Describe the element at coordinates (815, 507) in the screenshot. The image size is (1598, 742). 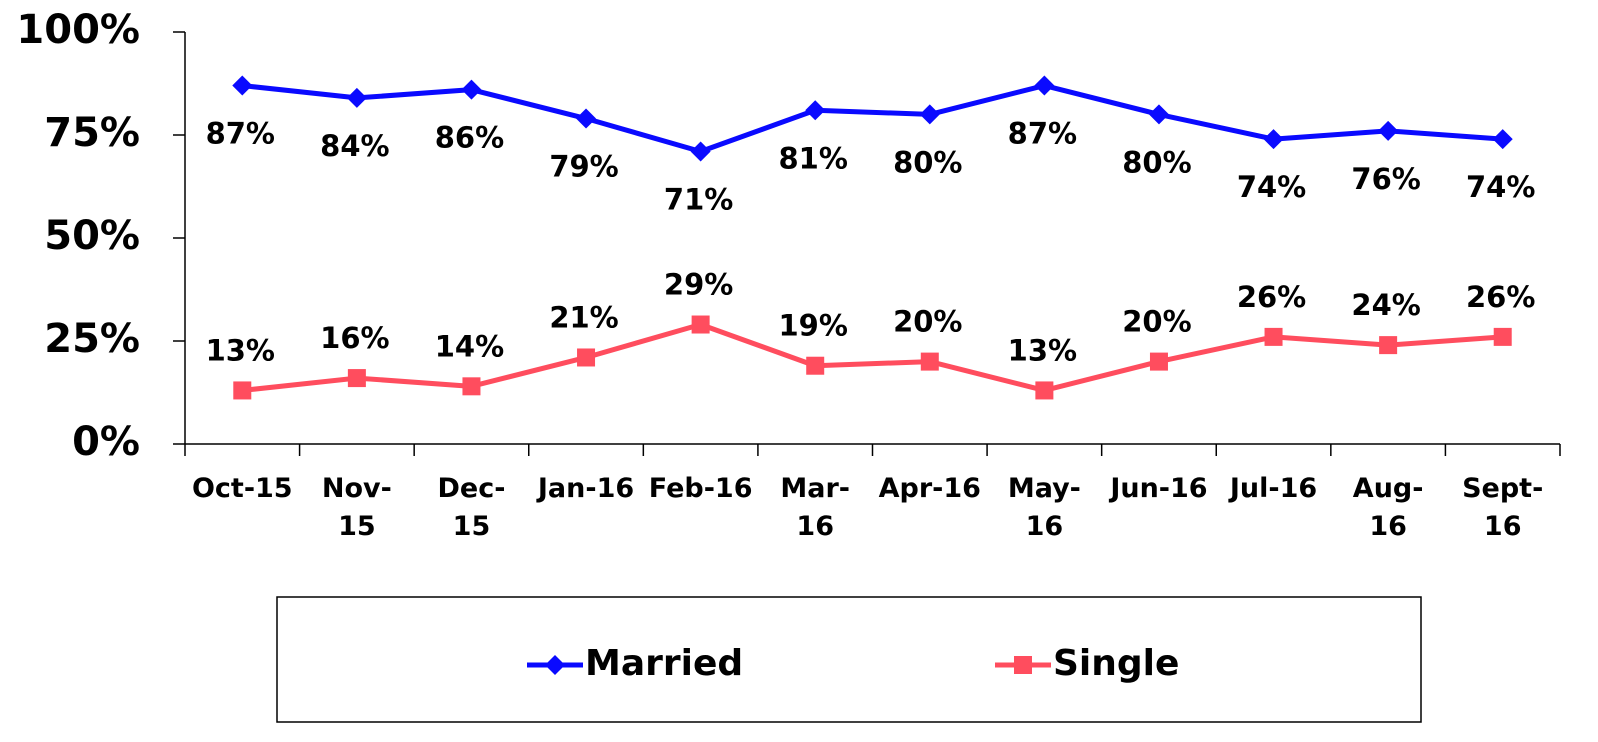
I see `x-tick-label: Mar-16` at that location.